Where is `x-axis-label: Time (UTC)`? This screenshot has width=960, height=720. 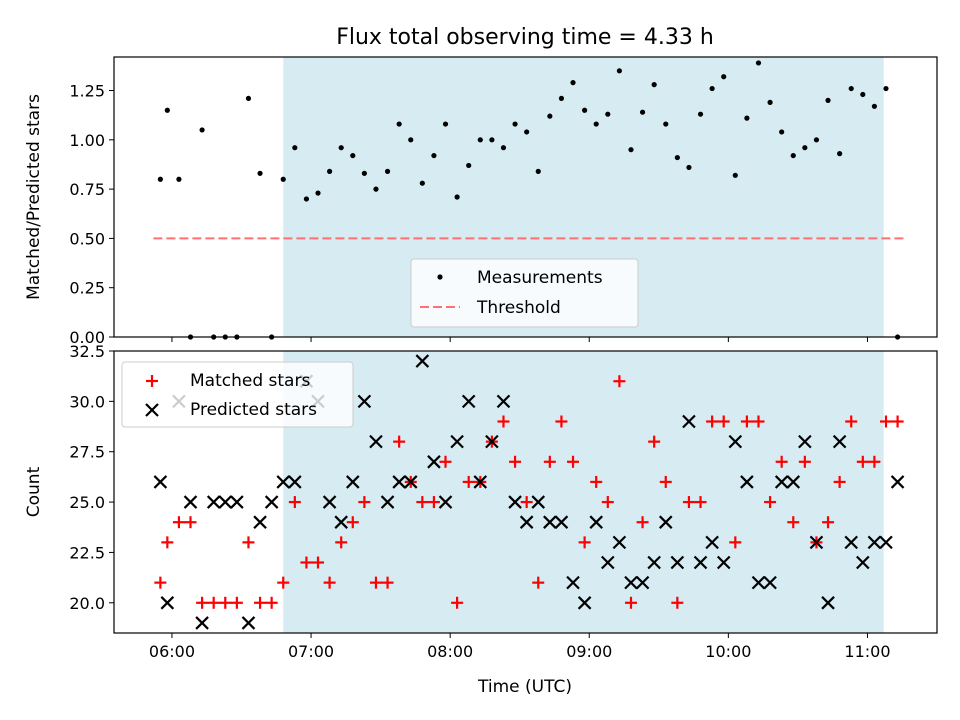
x-axis-label: Time (UTC) is located at coordinates (524, 687).